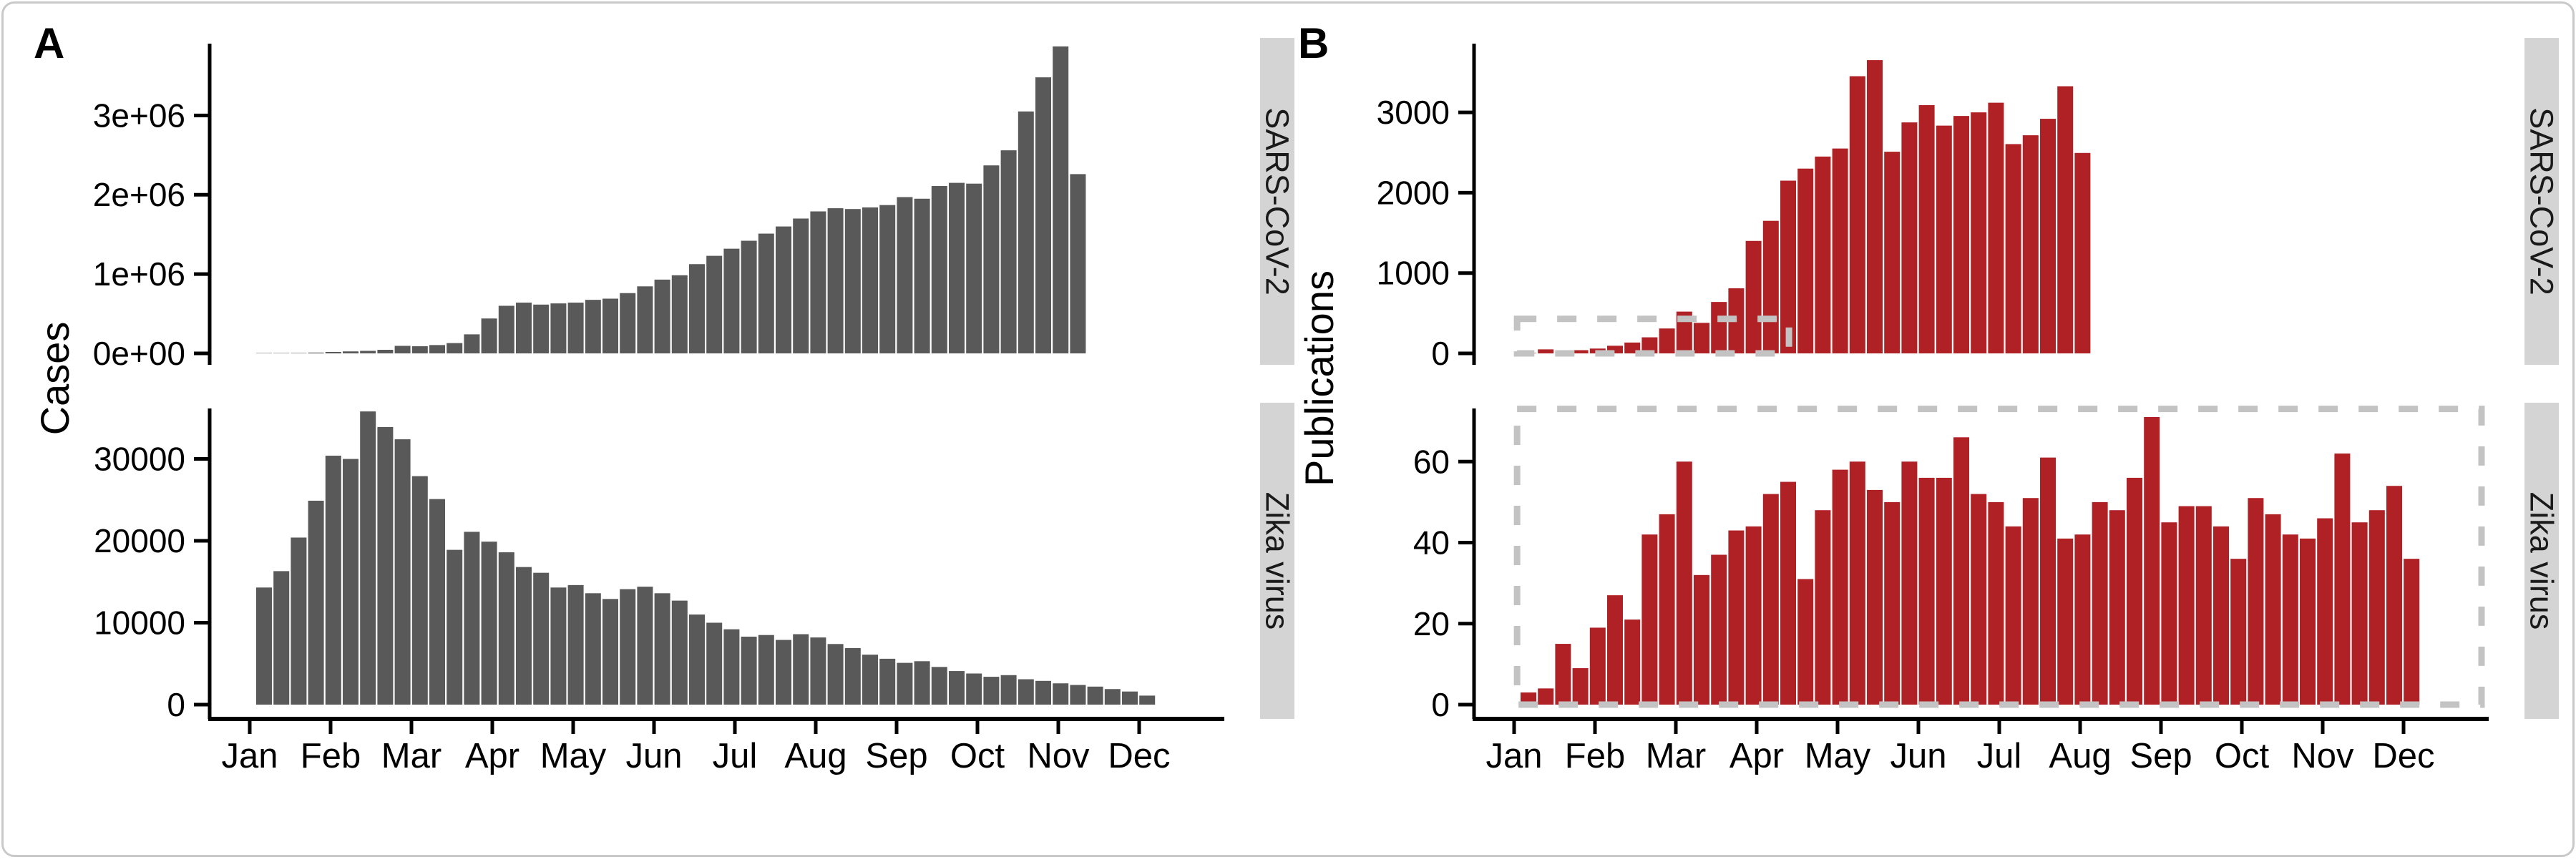 The width and height of the screenshot is (2576, 862). I want to click on y-tick-label: 3e+06, so click(139, 115).